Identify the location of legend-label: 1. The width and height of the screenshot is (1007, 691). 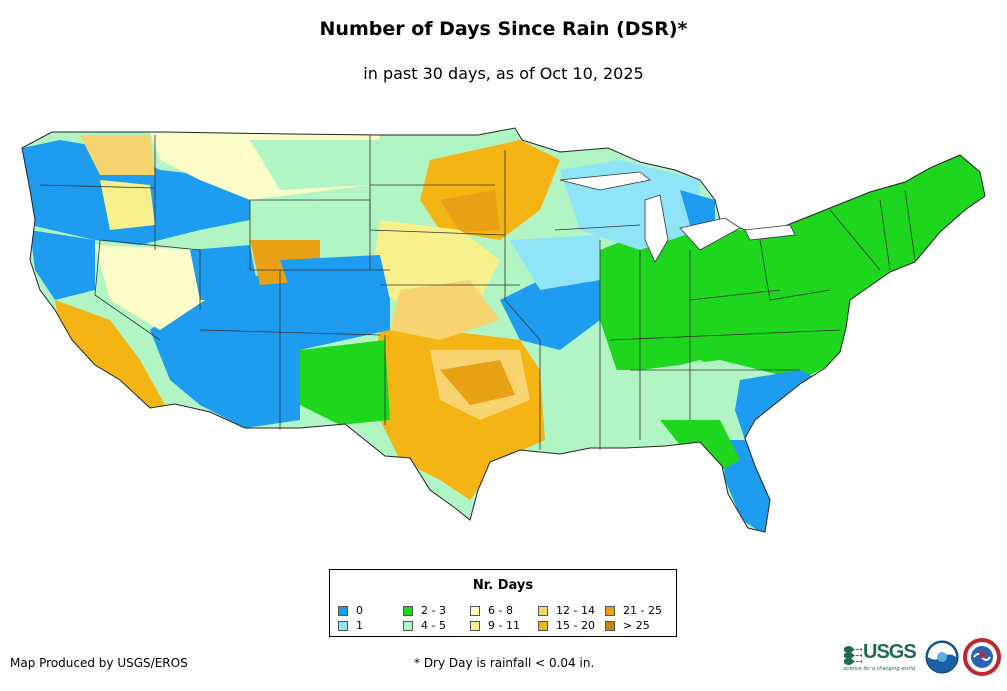
(359, 625).